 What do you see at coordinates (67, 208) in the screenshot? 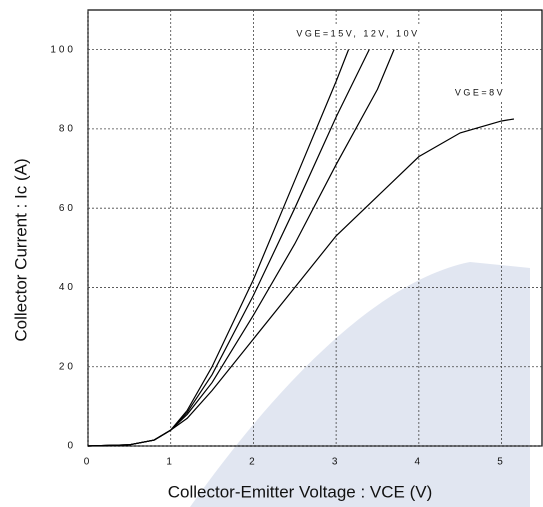
I see `y-tick-label: 60` at bounding box center [67, 208].